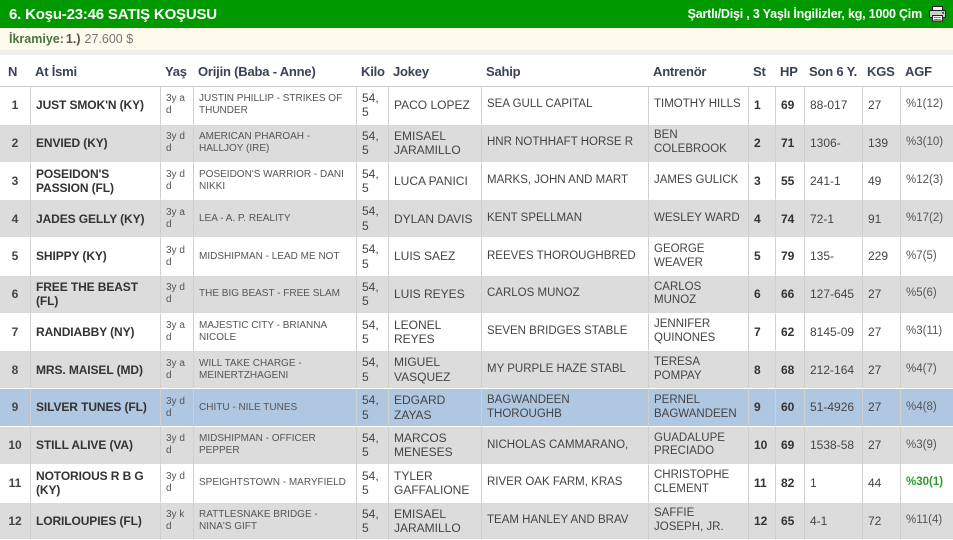  Describe the element at coordinates (789, 181) in the screenshot. I see `cell-hp: 55` at that location.